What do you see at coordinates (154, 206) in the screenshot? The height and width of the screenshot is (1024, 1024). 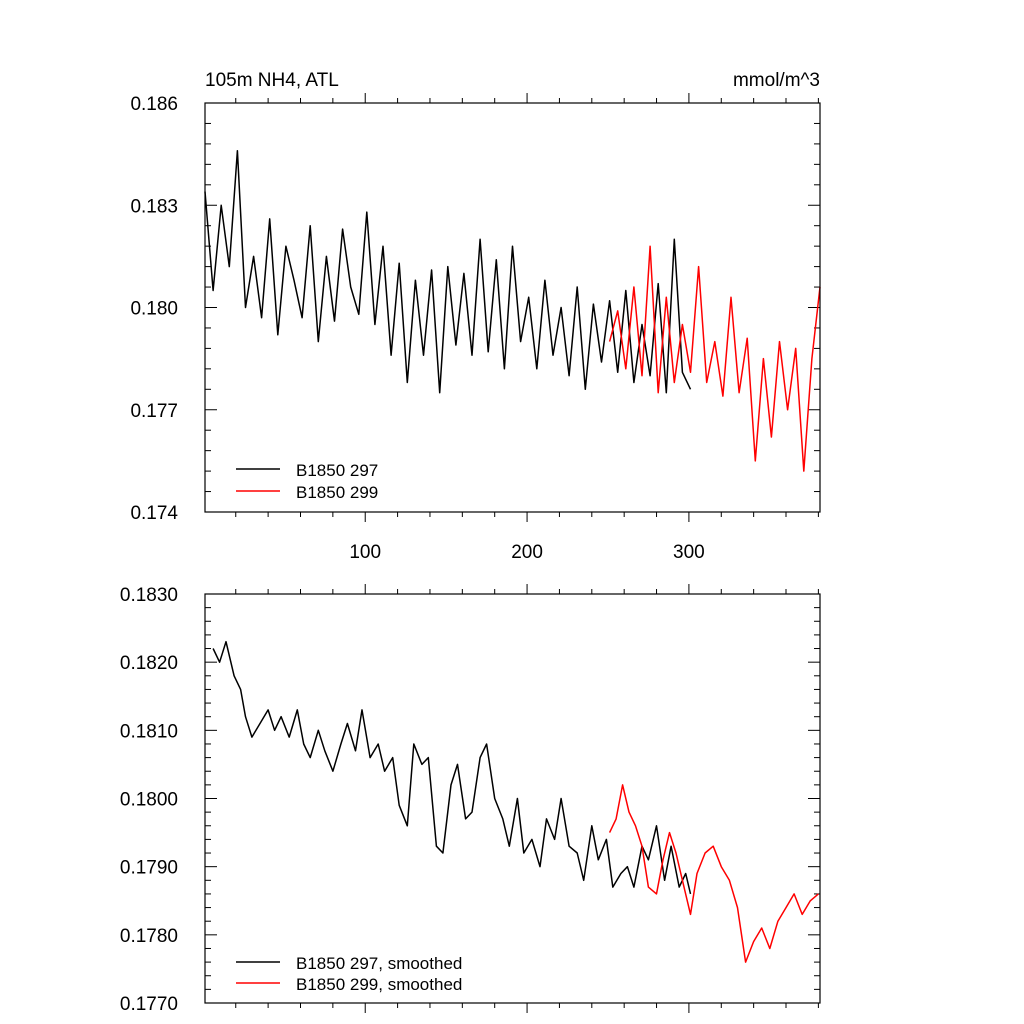 I see `top-ytick-label: 0.183` at bounding box center [154, 206].